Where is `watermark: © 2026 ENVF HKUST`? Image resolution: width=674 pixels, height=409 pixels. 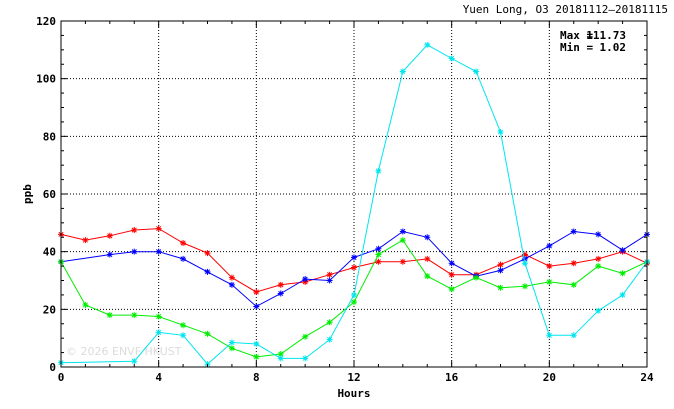 watermark: © 2026 ENVF HKUST is located at coordinates (124, 351).